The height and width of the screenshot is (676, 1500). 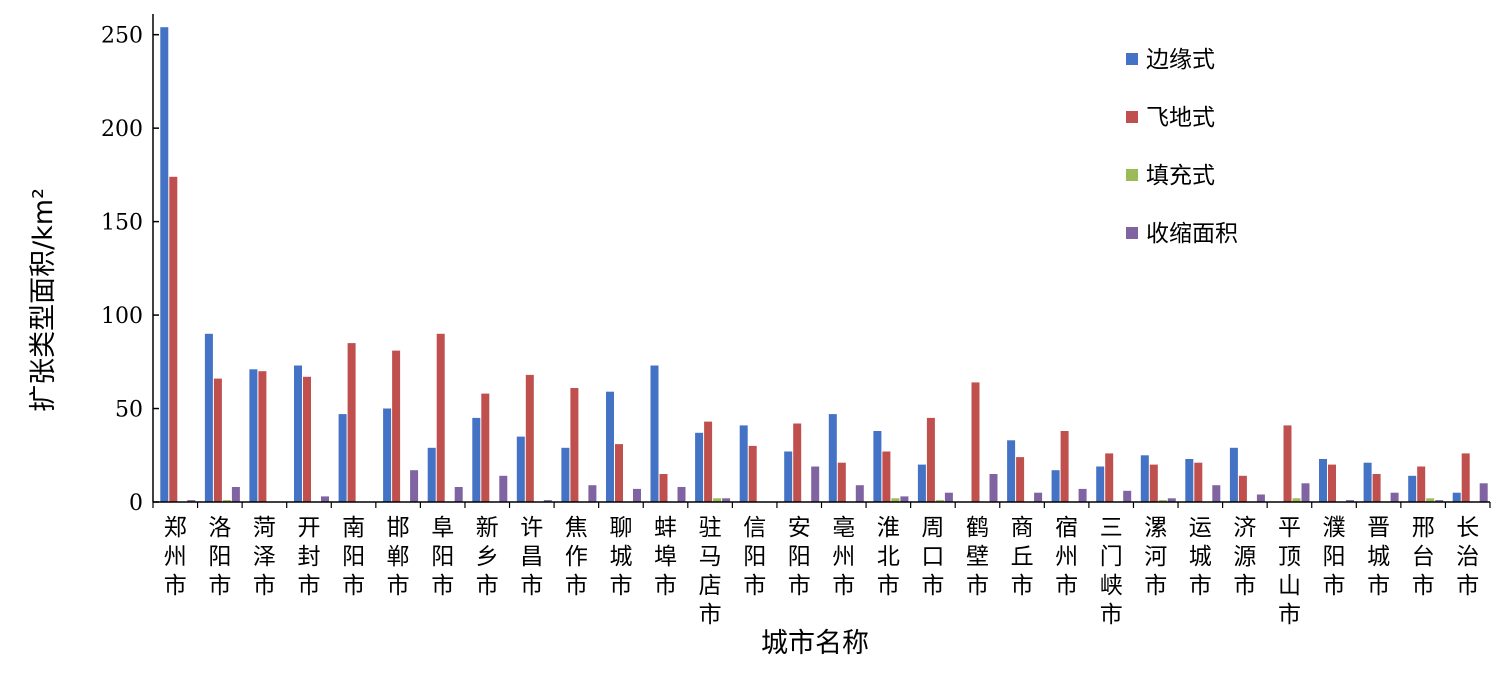 What do you see at coordinates (1378, 557) in the screenshot?
I see `category-label-28: 晋城市` at bounding box center [1378, 557].